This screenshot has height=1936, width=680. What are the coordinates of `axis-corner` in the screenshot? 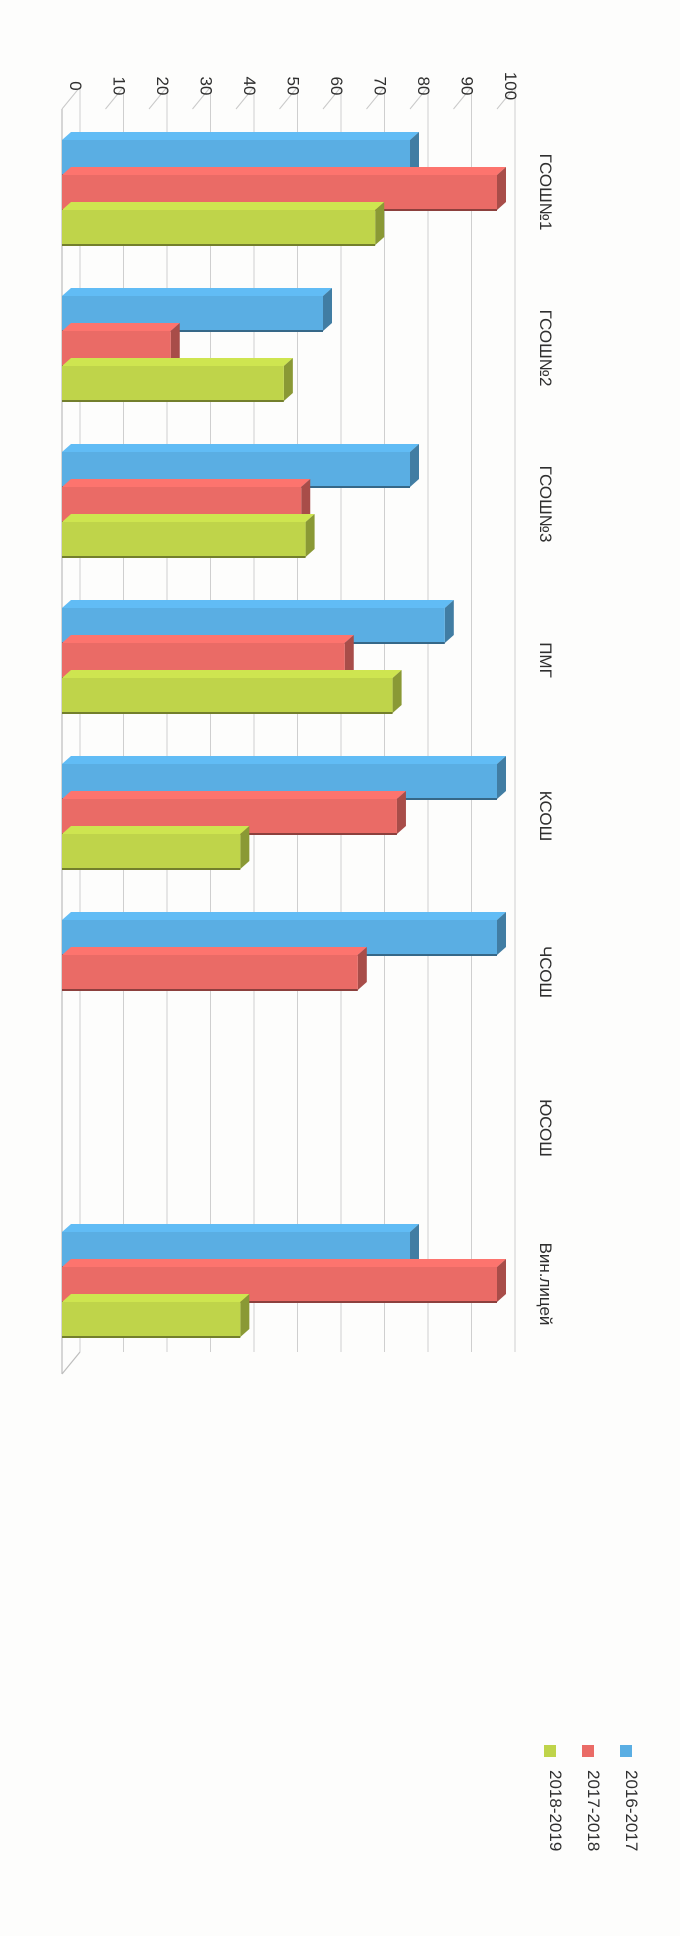 It's located at (71, 1363).